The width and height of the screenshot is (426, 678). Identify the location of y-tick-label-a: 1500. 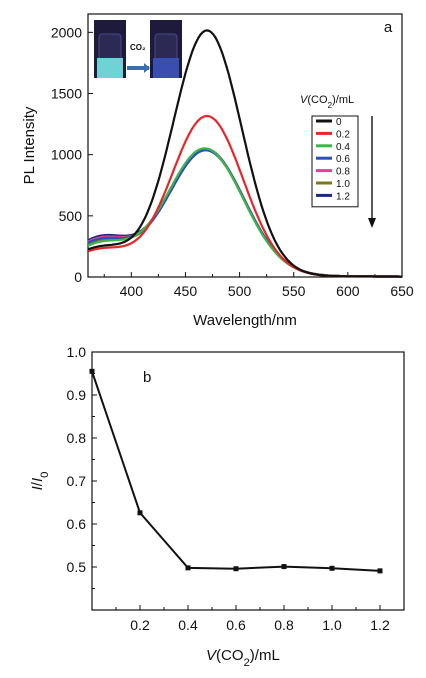
(66, 94).